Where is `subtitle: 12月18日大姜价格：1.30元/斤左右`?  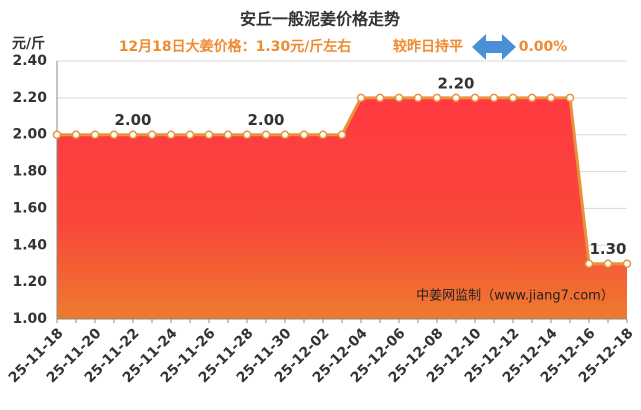 subtitle: 12月18日大姜价格：1.30元/斤左右 is located at coordinates (235, 46).